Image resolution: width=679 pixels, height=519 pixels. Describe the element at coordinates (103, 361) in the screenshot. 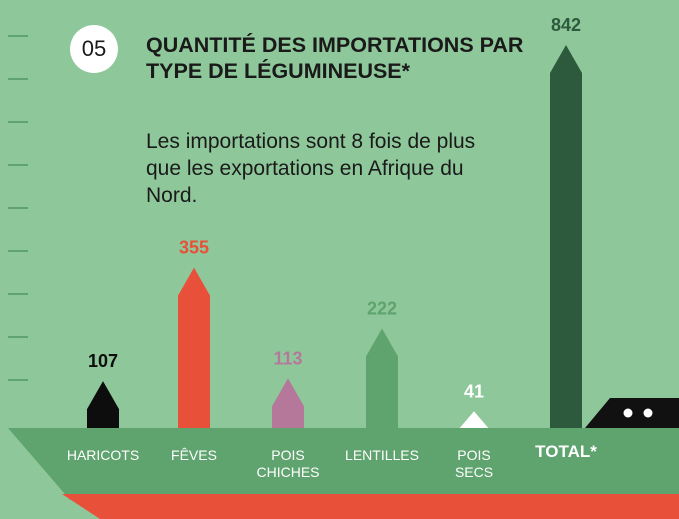

I see `value-label: 107` at that location.